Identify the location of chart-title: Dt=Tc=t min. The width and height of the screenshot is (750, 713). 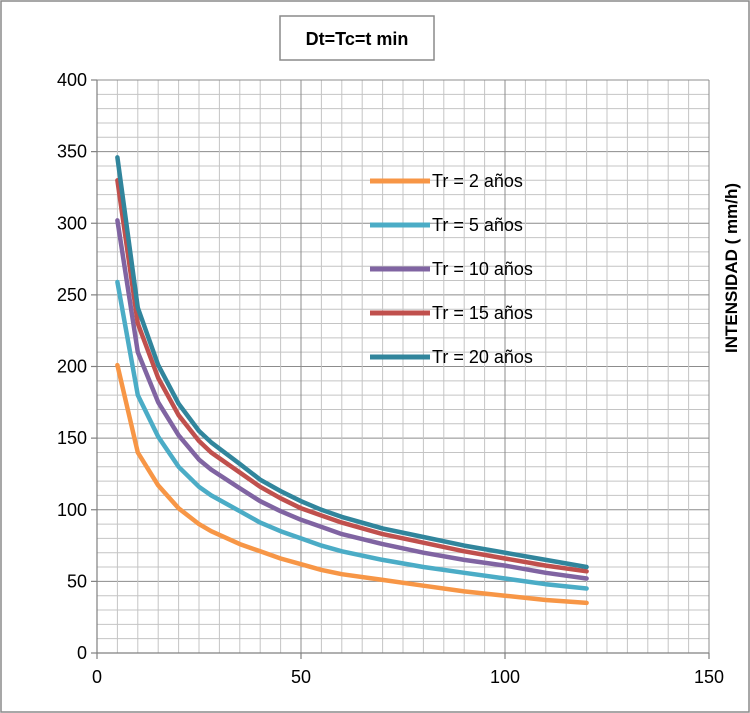
(357, 39).